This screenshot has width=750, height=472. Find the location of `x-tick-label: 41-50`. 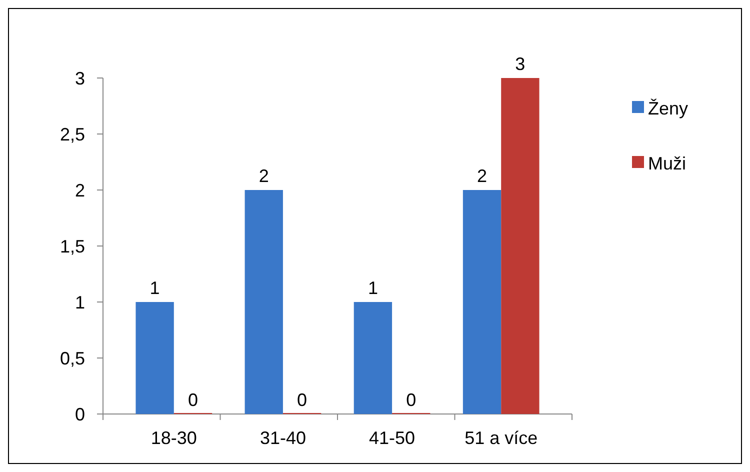

x-tick-label: 41-50 is located at coordinates (392, 438).